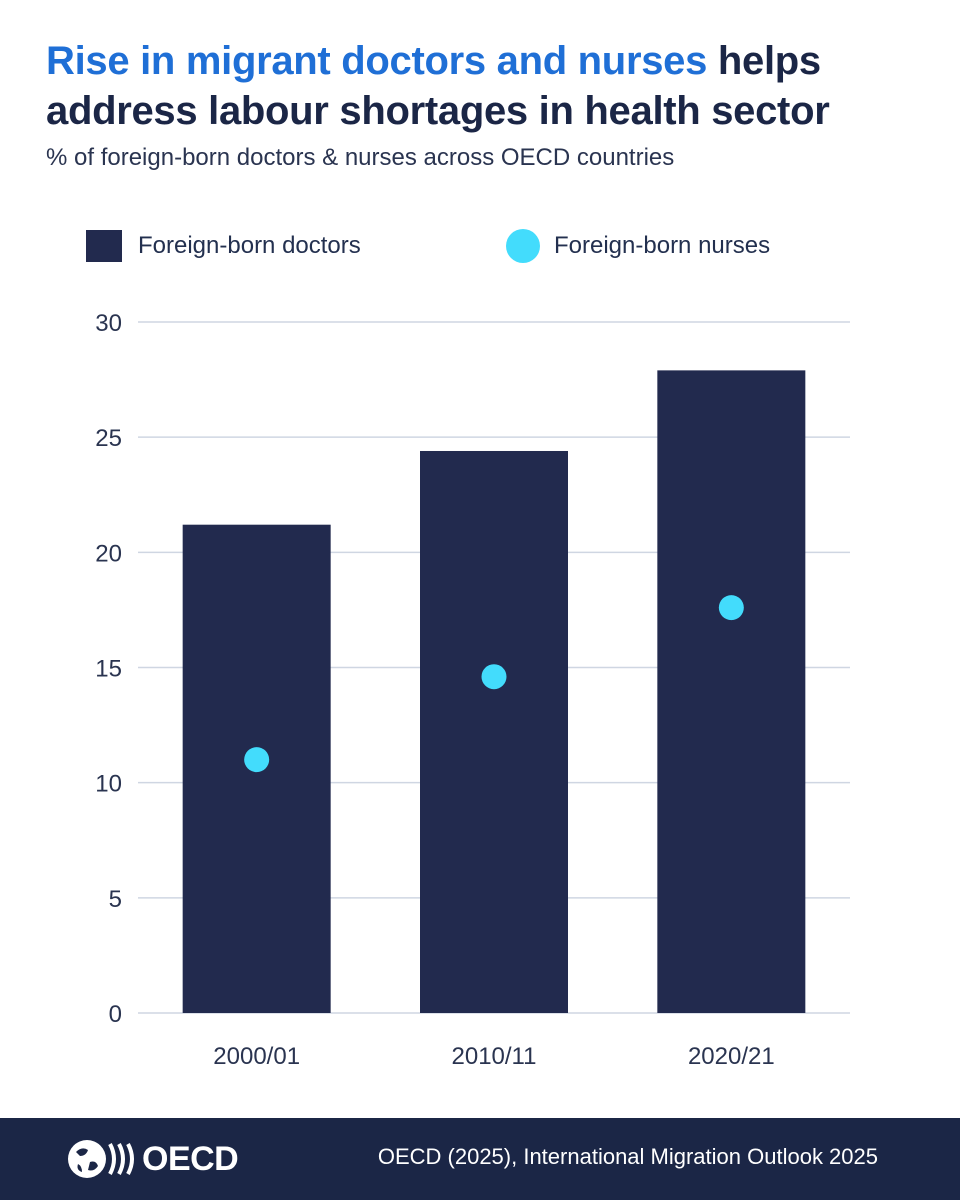  What do you see at coordinates (115, 899) in the screenshot?
I see `y-tick-label: 5` at bounding box center [115, 899].